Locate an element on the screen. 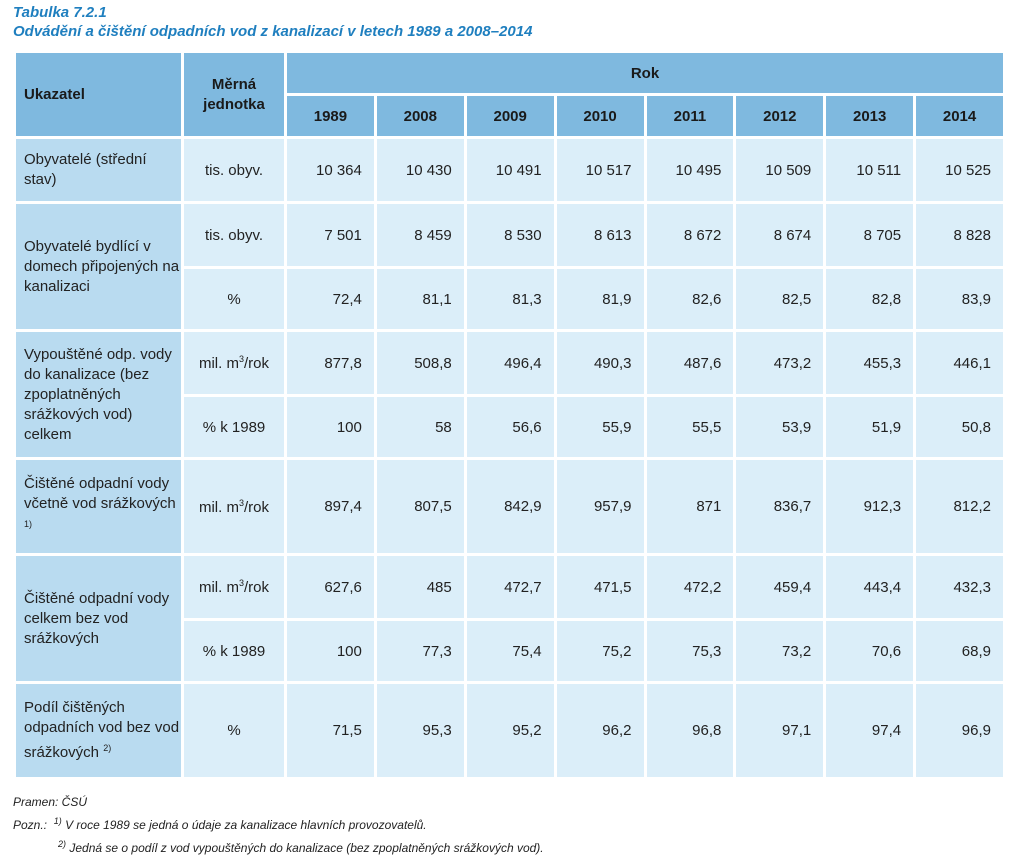 Image resolution: width=1031 pixels, height=865 pixels. value-cell: 56,6 is located at coordinates (510, 427).